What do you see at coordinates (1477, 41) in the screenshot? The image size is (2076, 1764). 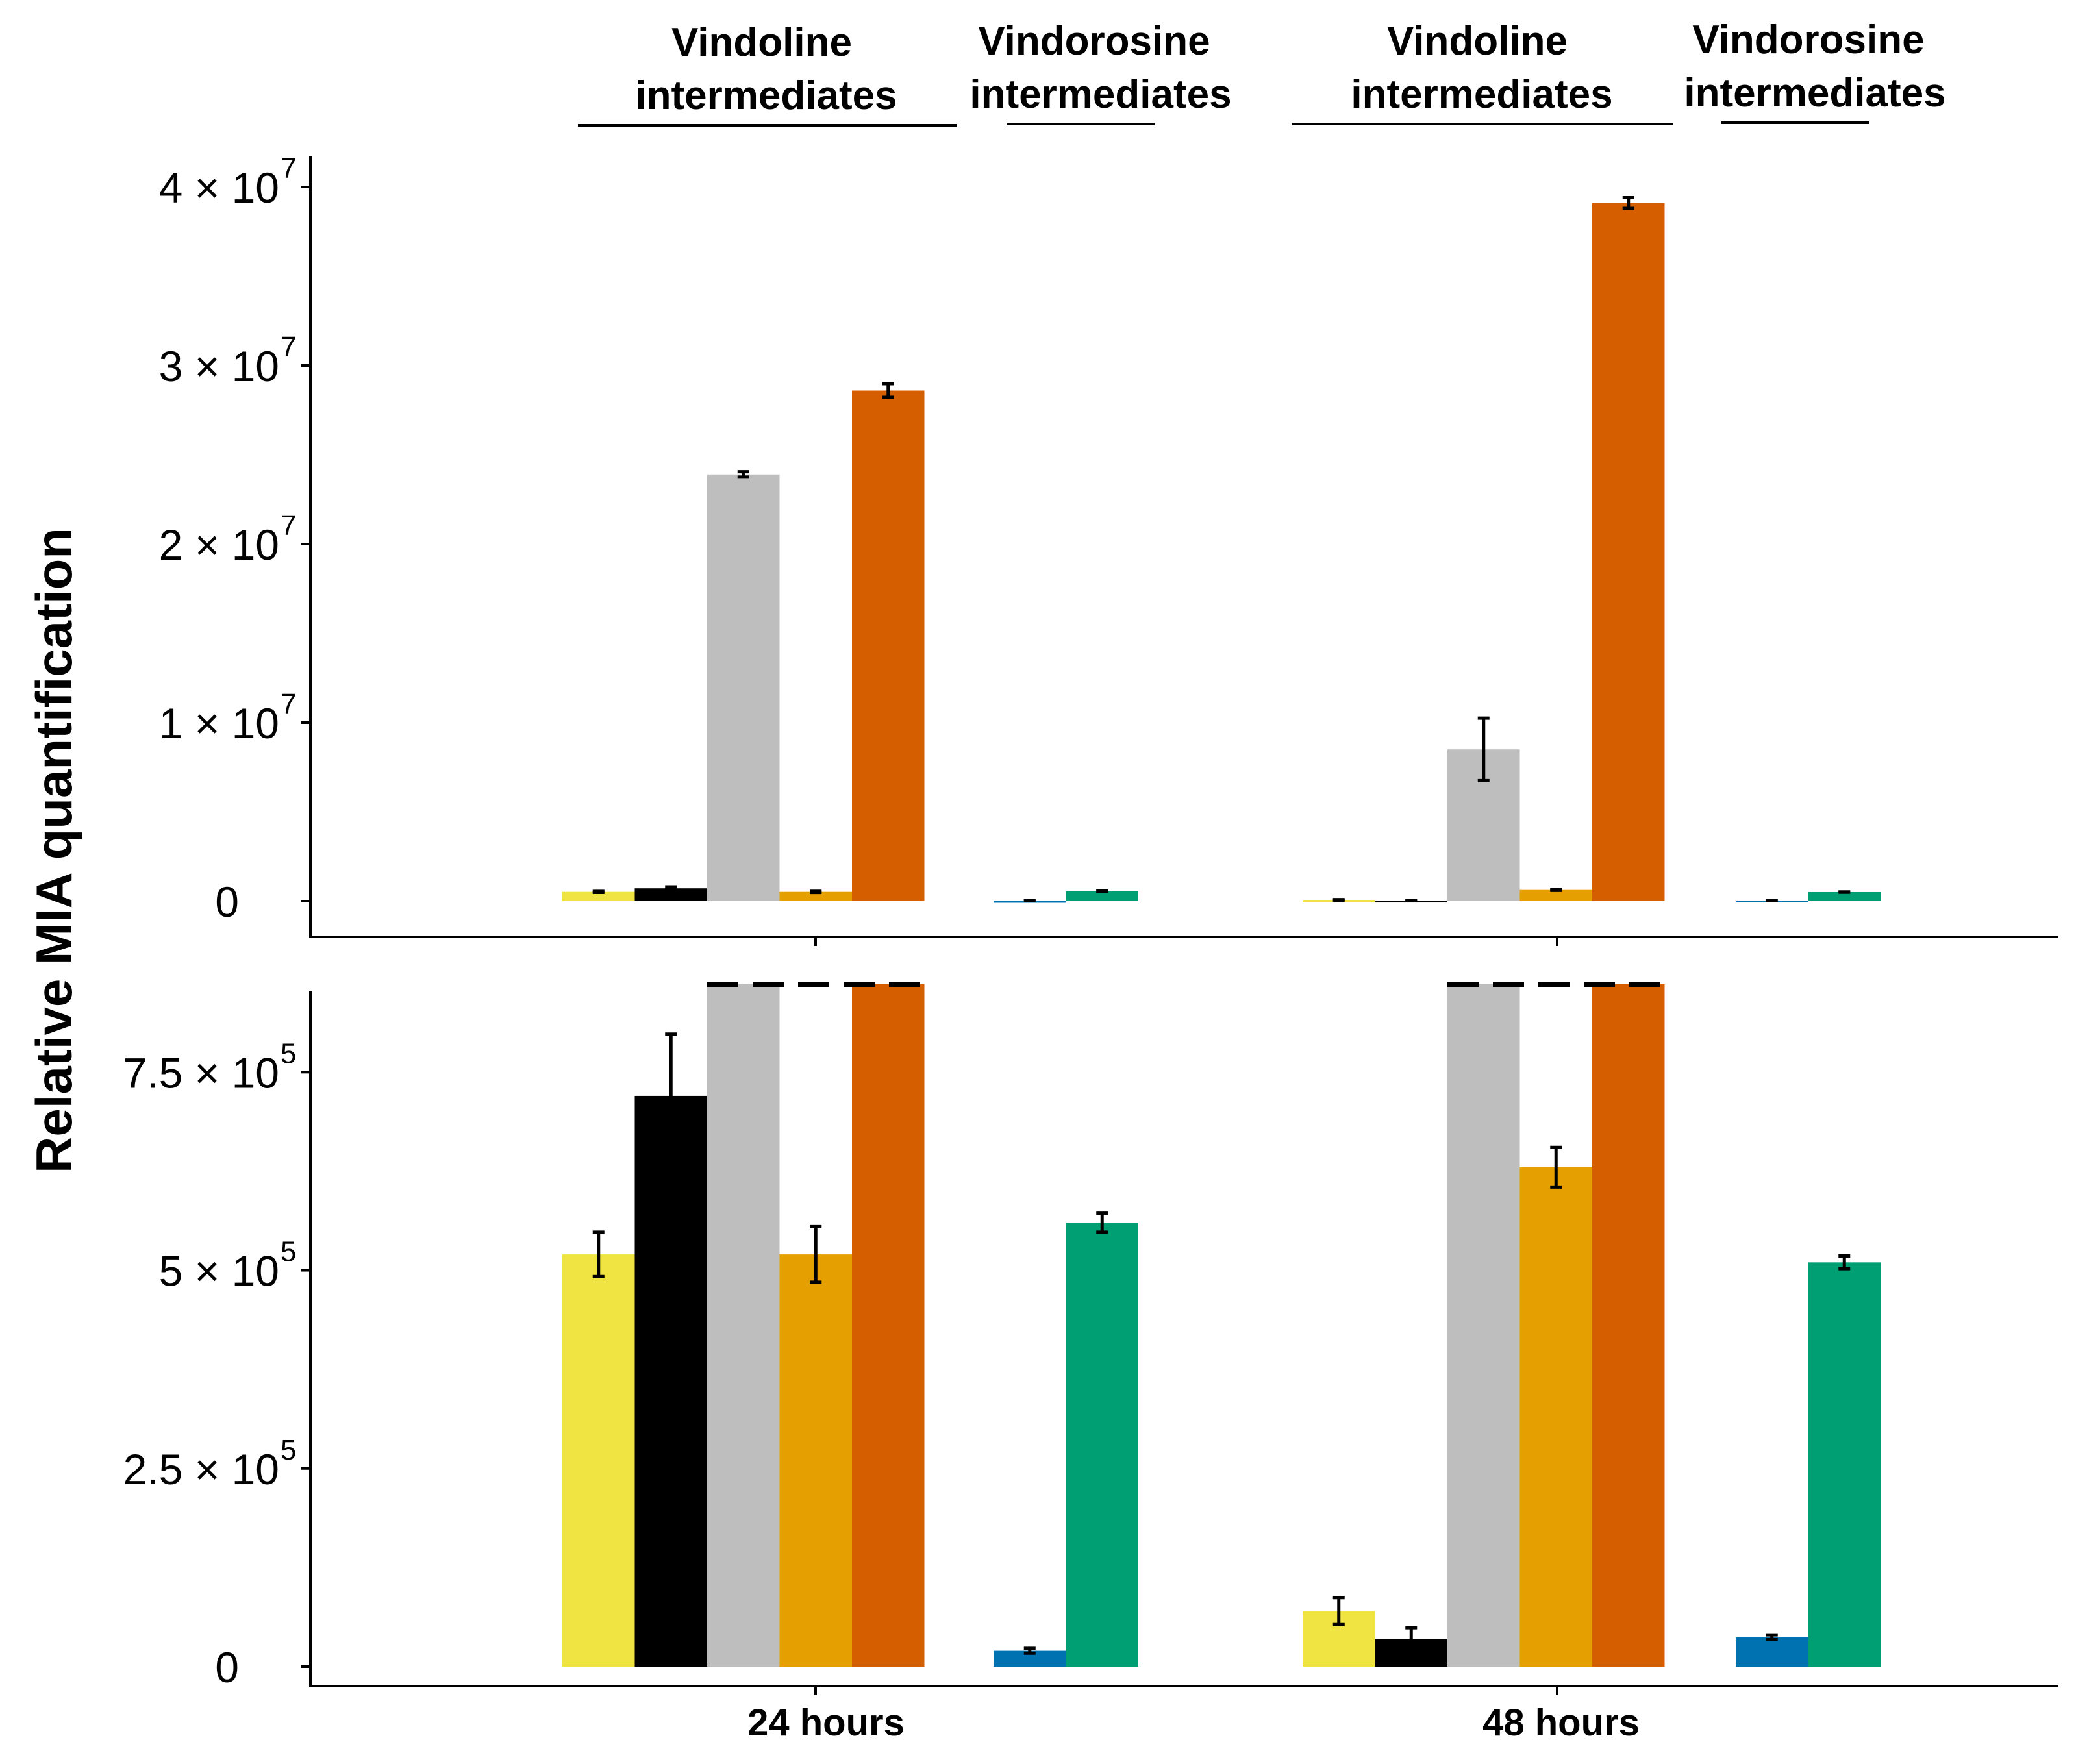 I see `group-label-vindoline-48h-line1: Vindoline` at bounding box center [1477, 41].